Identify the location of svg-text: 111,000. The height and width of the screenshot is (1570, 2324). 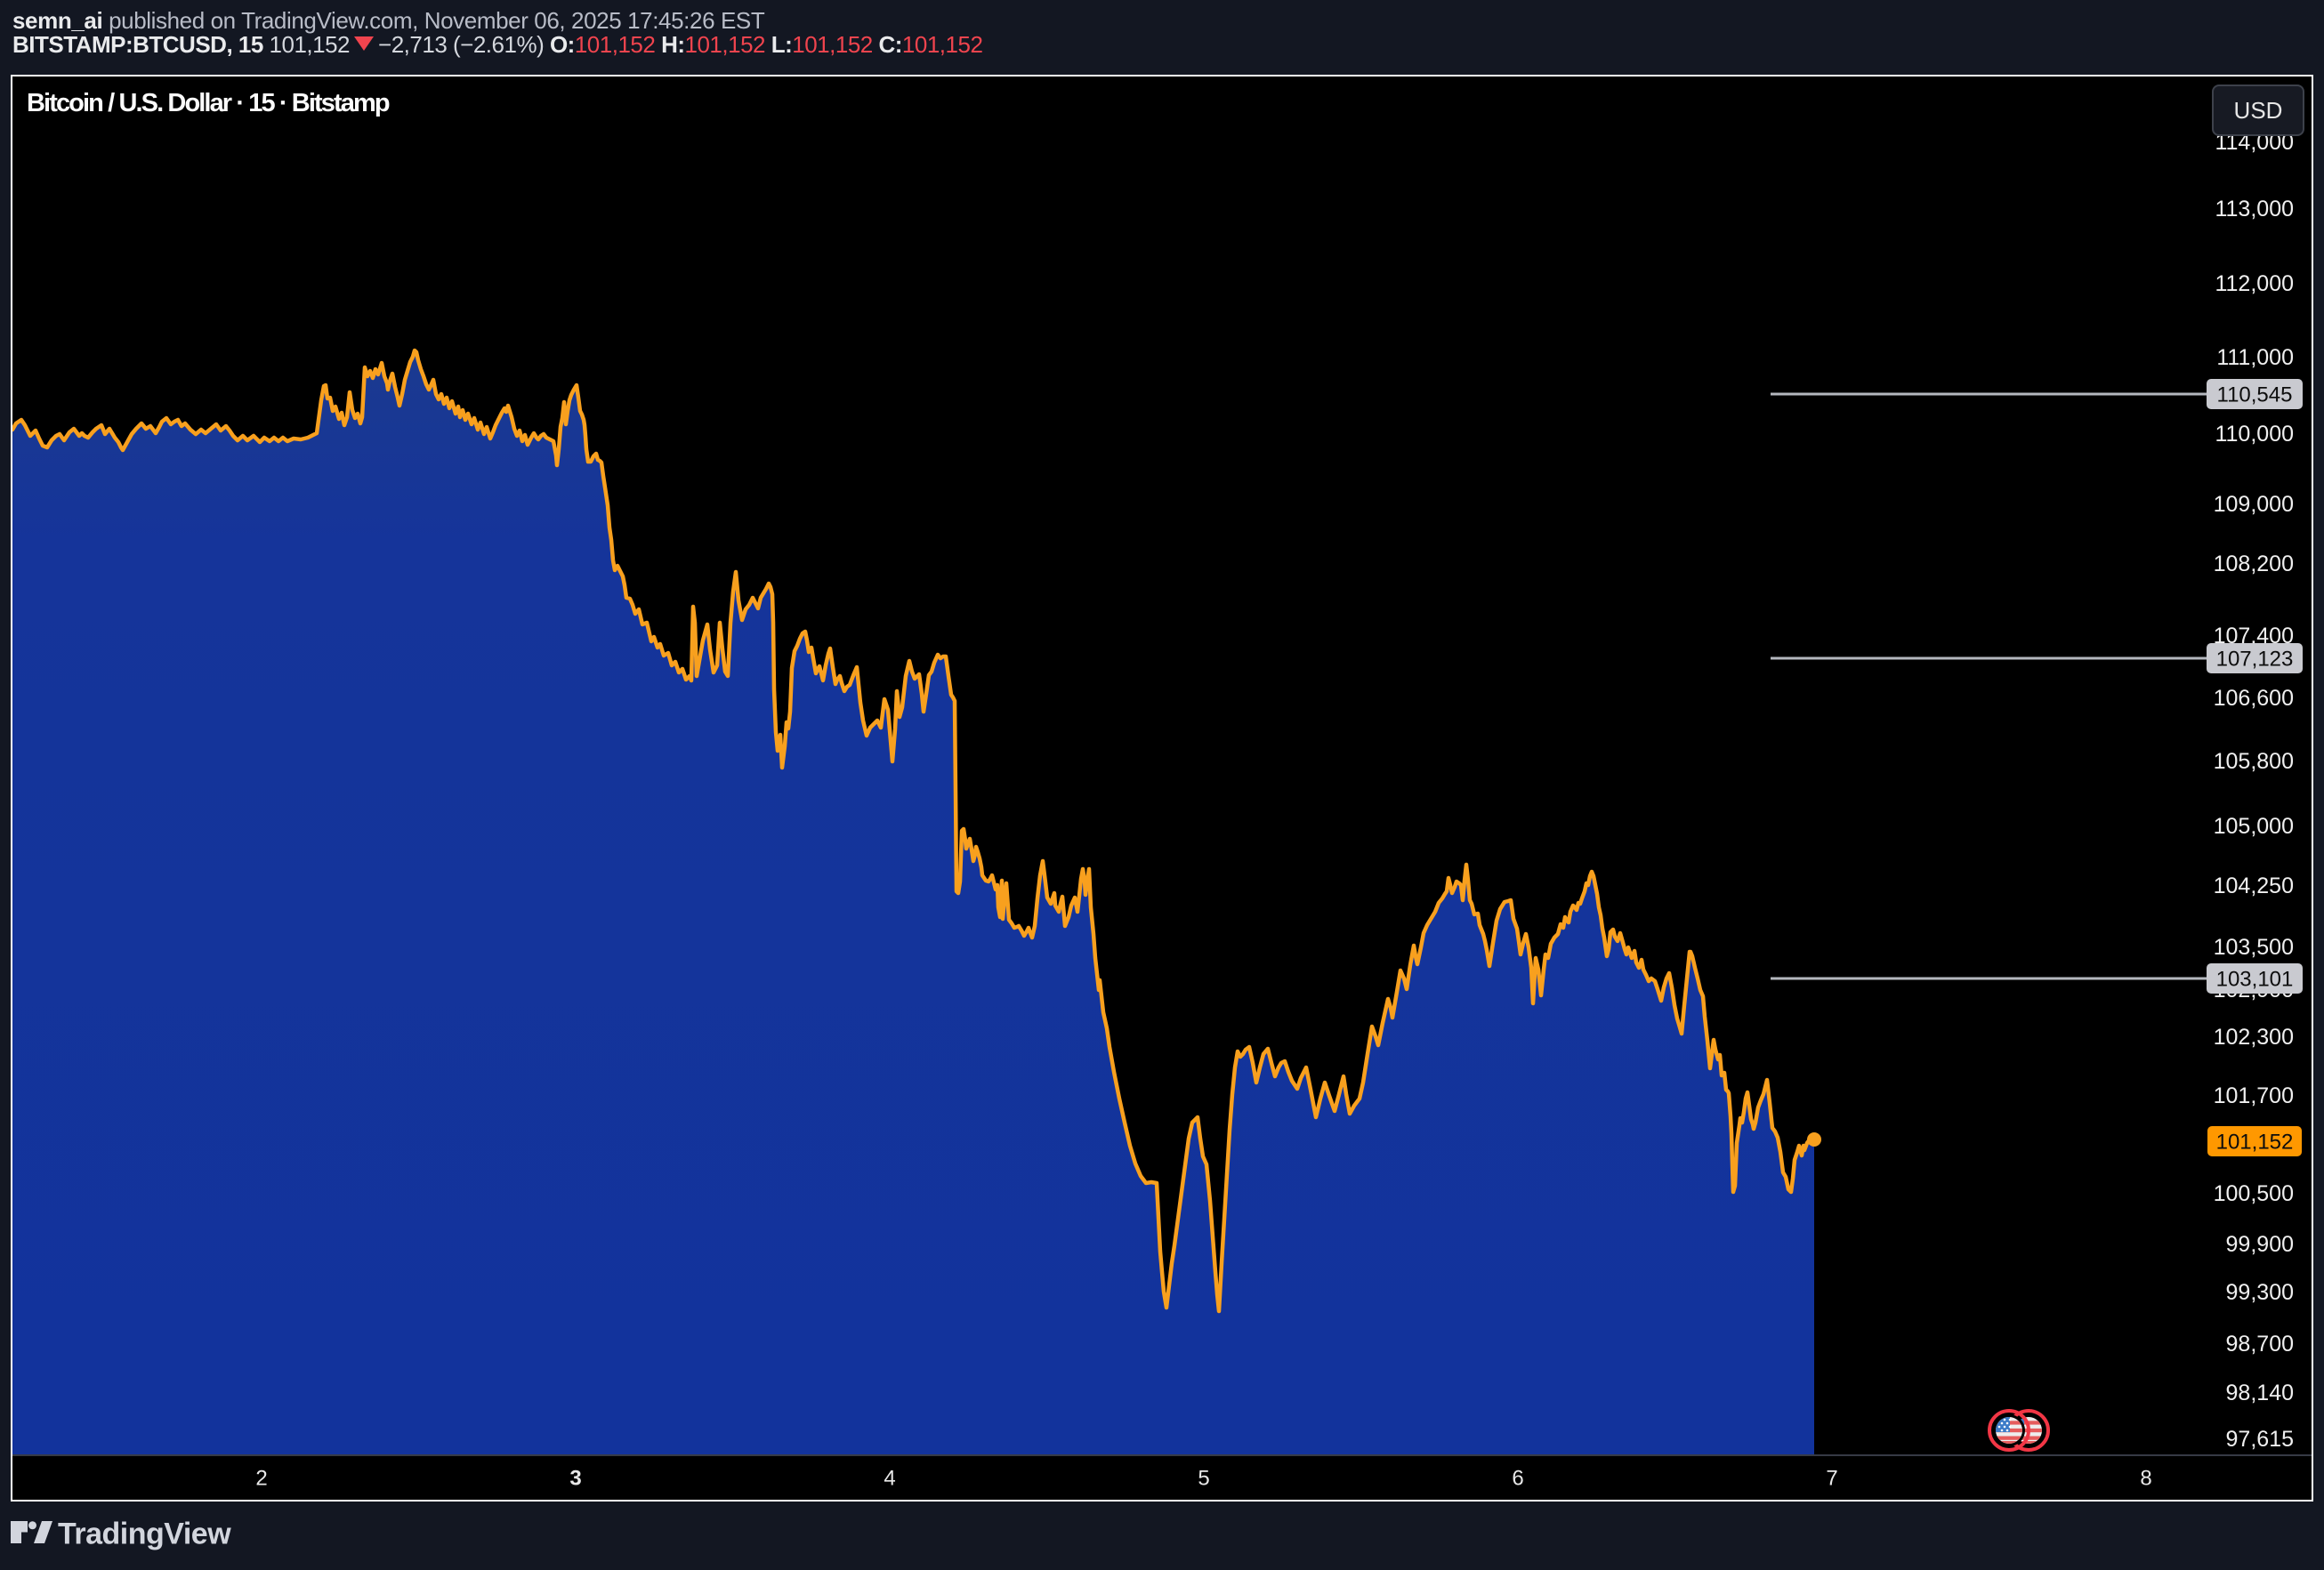
(2255, 358).